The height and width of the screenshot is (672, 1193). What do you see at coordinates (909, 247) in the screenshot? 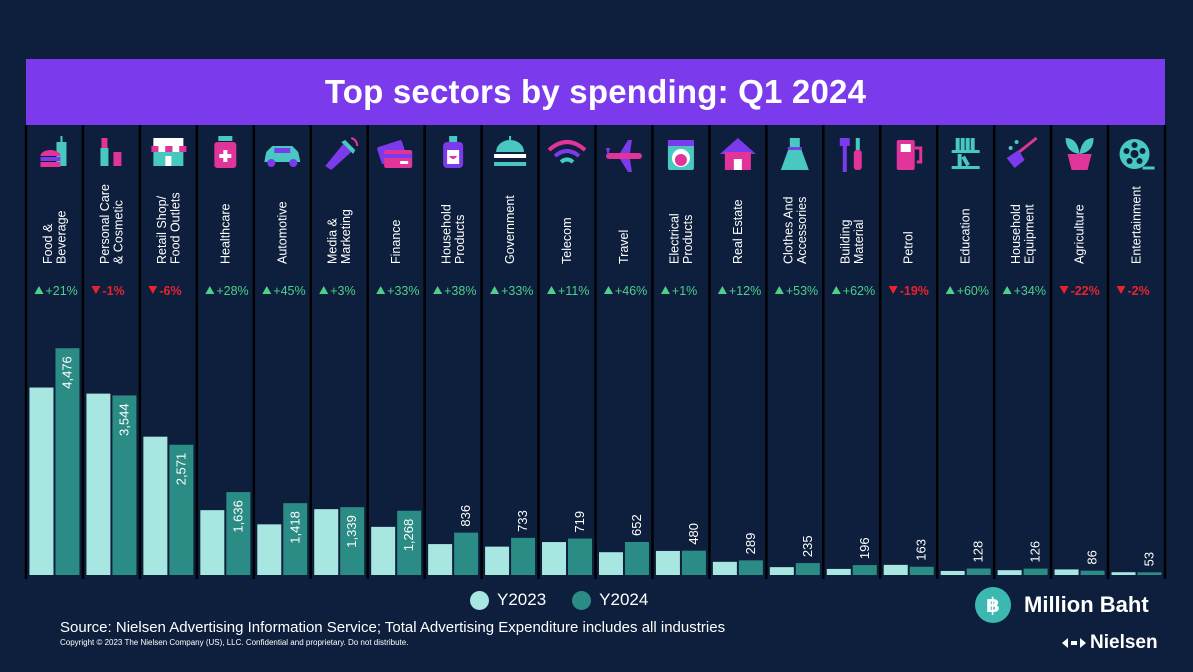
I see `category-label-line: Petrol` at bounding box center [909, 247].